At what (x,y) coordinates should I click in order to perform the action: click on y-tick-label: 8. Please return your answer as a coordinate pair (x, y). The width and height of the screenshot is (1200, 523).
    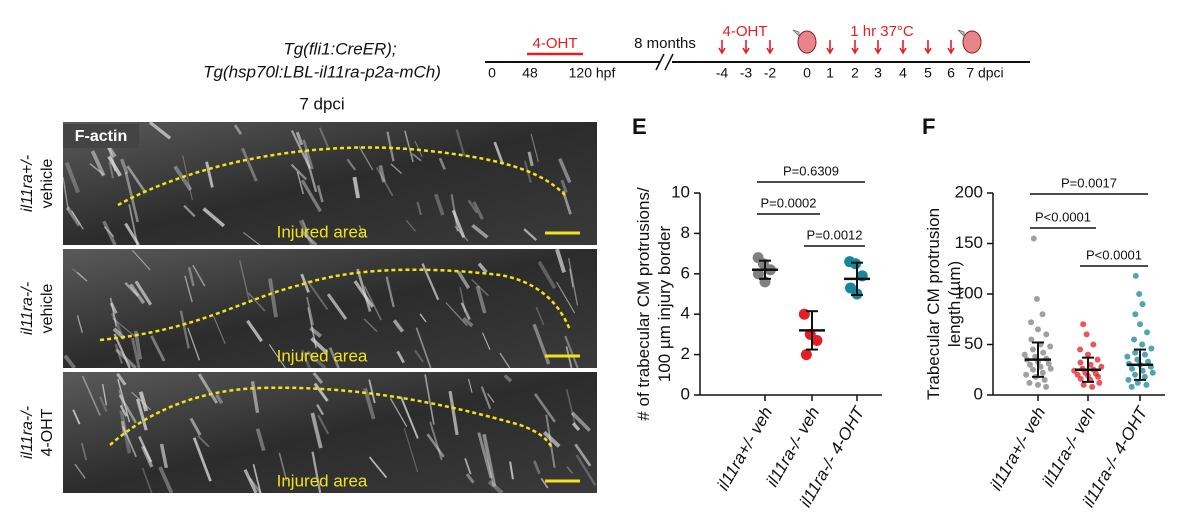
    Looking at the image, I should click on (685, 232).